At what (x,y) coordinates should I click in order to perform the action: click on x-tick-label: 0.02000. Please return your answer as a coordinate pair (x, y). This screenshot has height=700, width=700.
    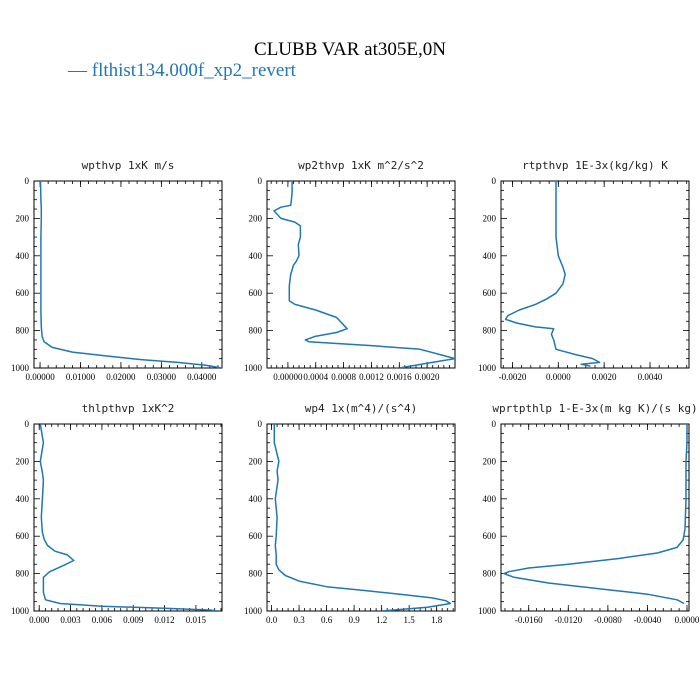
    Looking at the image, I should click on (121, 377).